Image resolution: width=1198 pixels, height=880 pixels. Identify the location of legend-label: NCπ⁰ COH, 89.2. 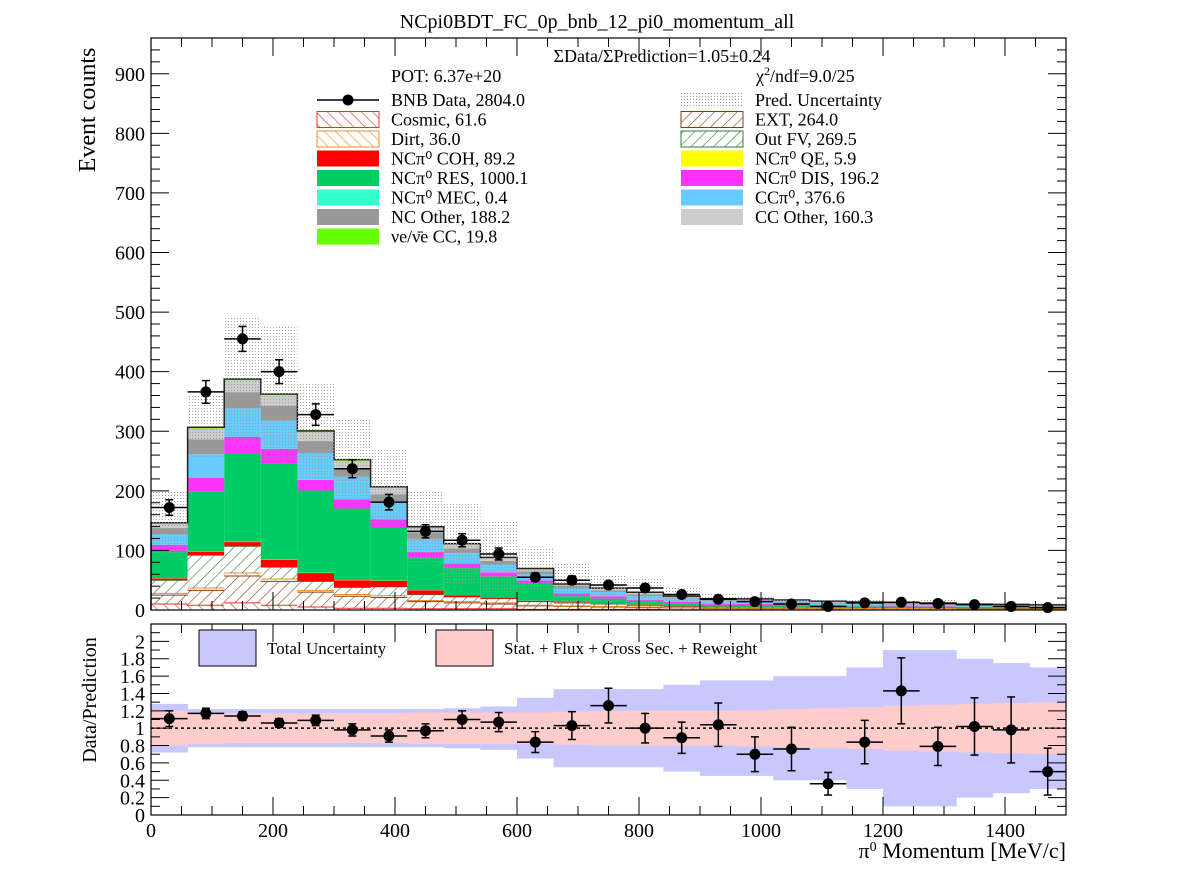
(453, 159).